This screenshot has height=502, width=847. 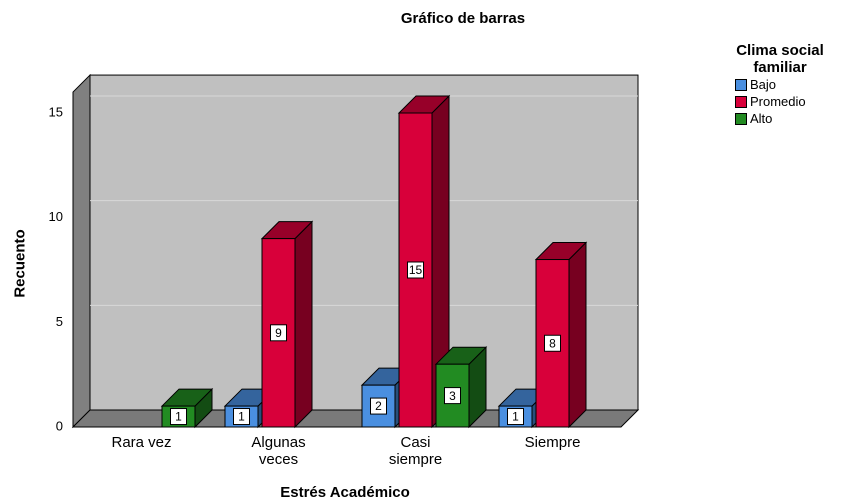 What do you see at coordinates (59, 425) in the screenshot?
I see `y-tick-label: 0` at bounding box center [59, 425].